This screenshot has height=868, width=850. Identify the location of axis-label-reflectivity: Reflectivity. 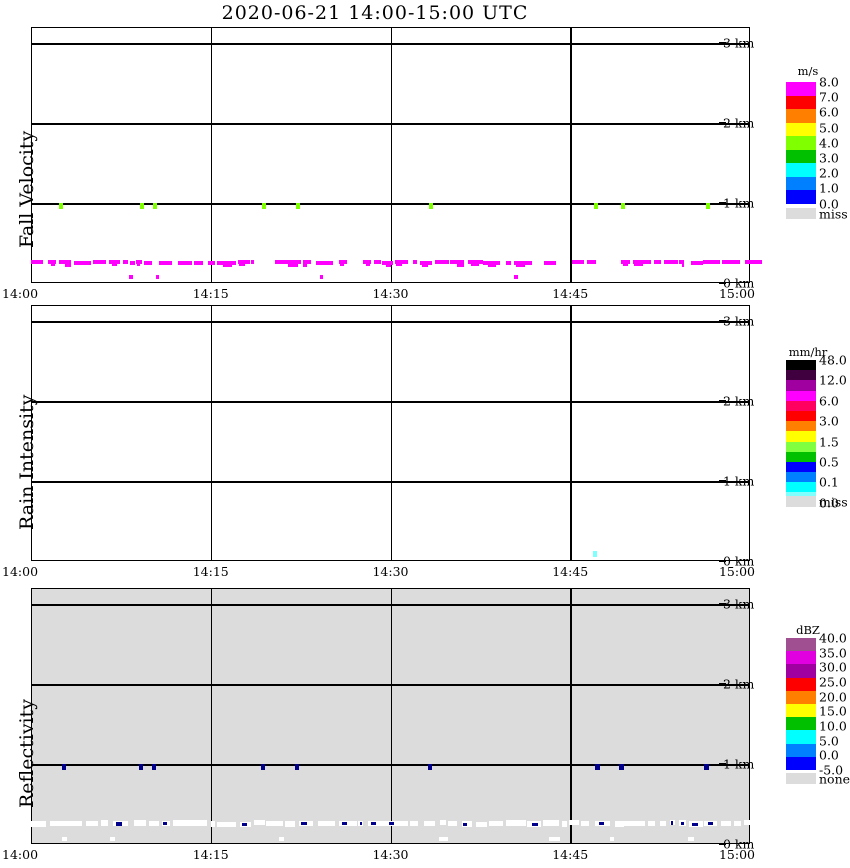
(27, 753).